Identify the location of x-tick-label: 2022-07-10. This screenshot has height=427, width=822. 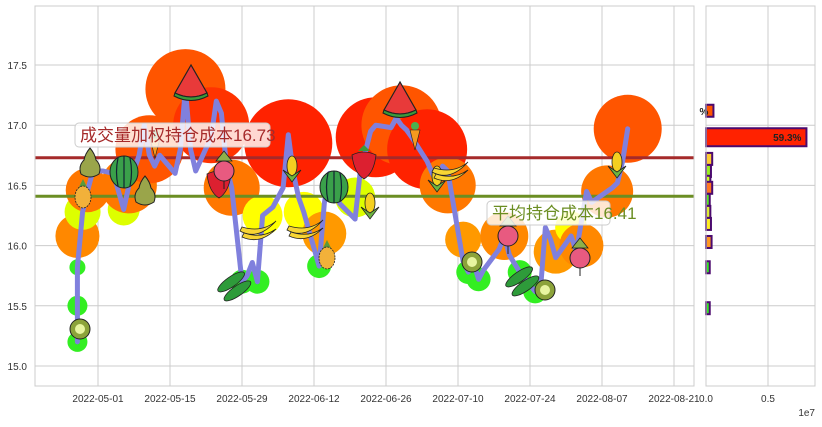
(458, 399).